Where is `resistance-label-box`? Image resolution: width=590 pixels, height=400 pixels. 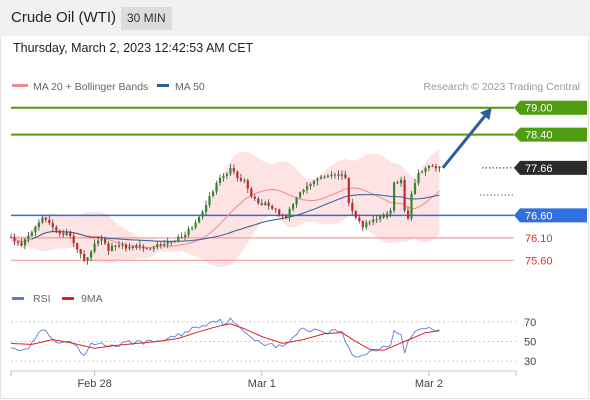
resistance-label-box is located at coordinates (550, 107).